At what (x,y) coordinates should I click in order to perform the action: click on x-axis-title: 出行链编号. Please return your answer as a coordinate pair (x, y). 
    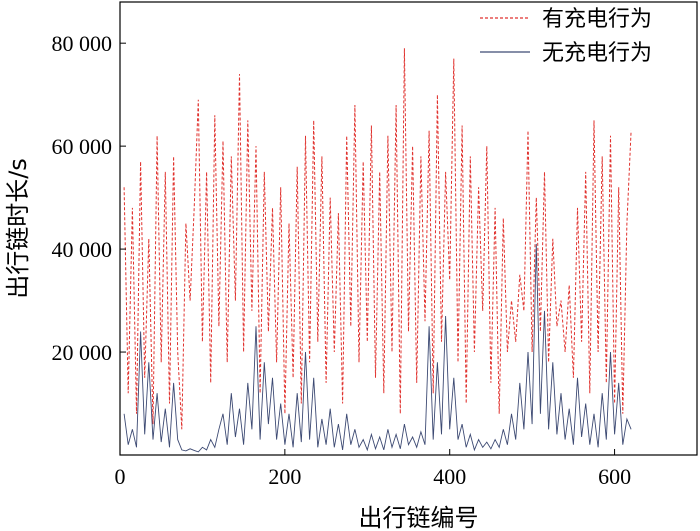
    Looking at the image, I should click on (419, 517).